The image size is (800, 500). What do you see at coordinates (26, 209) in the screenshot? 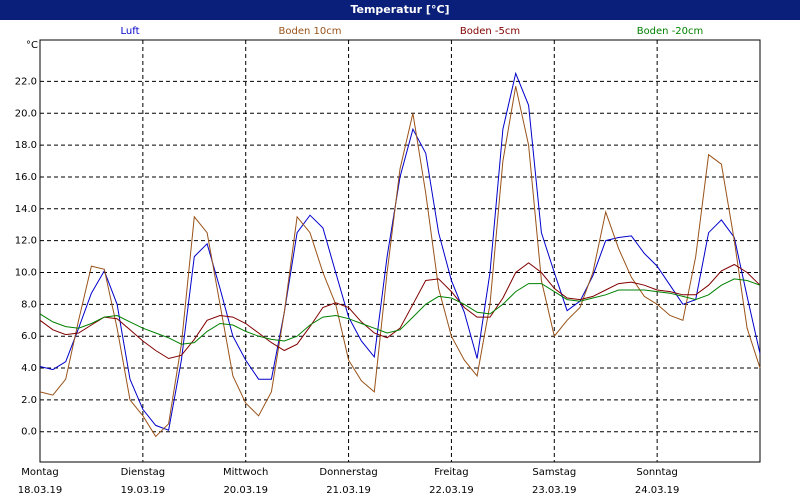
I see `y-tick-label: 14.0` at bounding box center [26, 209].